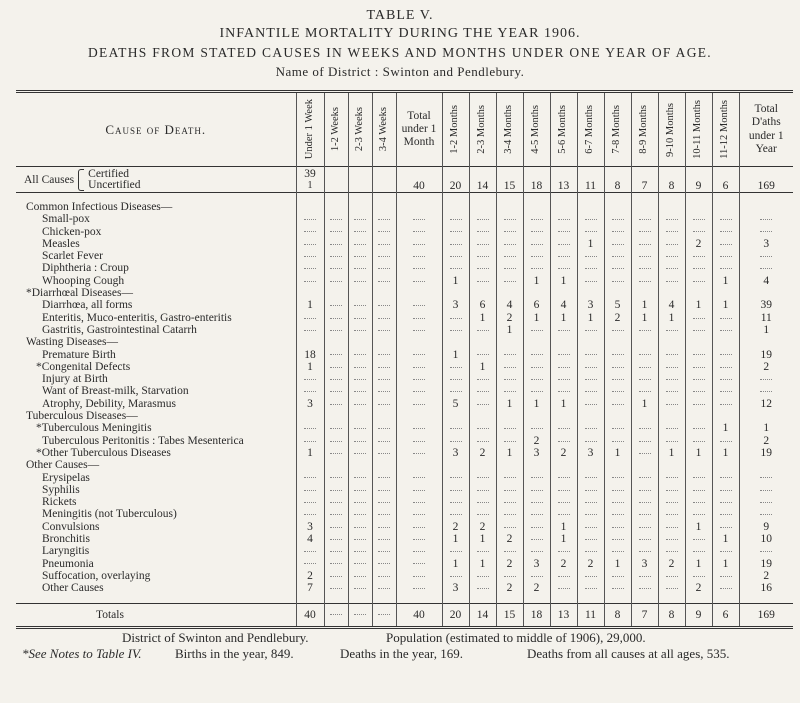 This screenshot has width=800, height=703. What do you see at coordinates (87, 305) in the screenshot?
I see `row-label: Diarrhœa, all forms` at bounding box center [87, 305].